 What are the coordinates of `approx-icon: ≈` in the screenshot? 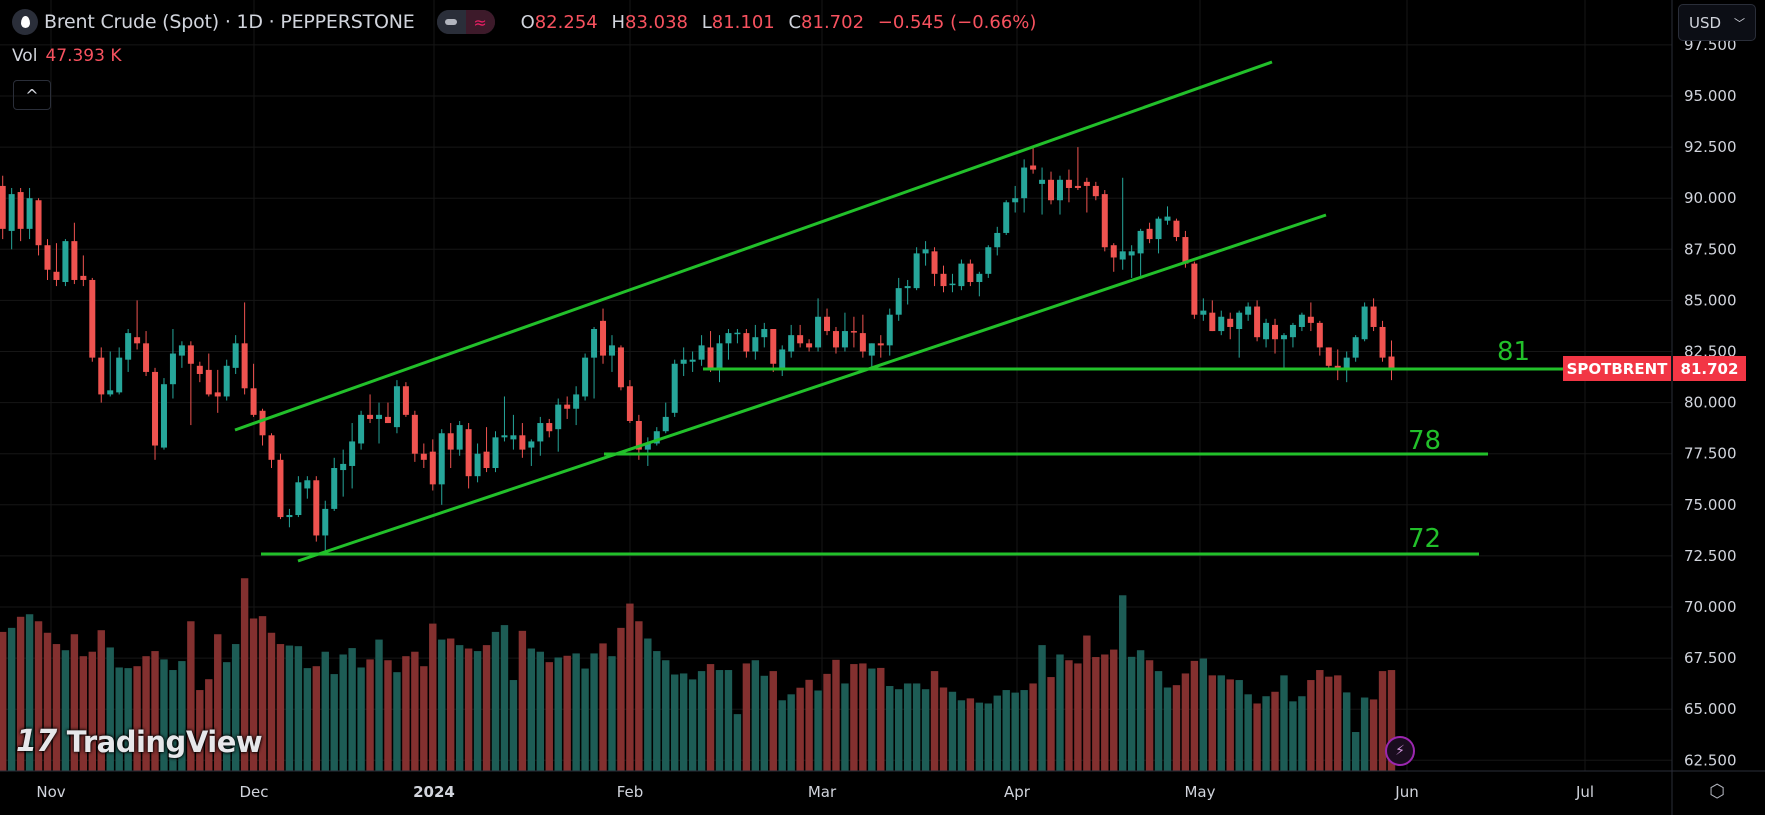 It's located at (480, 22).